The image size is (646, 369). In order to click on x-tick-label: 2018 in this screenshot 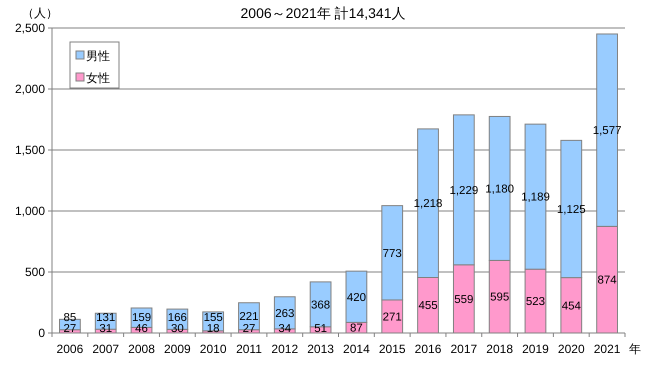, I will do `click(500, 349)`.